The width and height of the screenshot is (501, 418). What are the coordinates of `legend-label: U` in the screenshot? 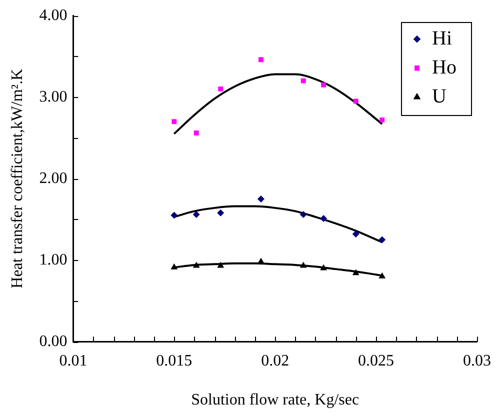 It's located at (439, 96).